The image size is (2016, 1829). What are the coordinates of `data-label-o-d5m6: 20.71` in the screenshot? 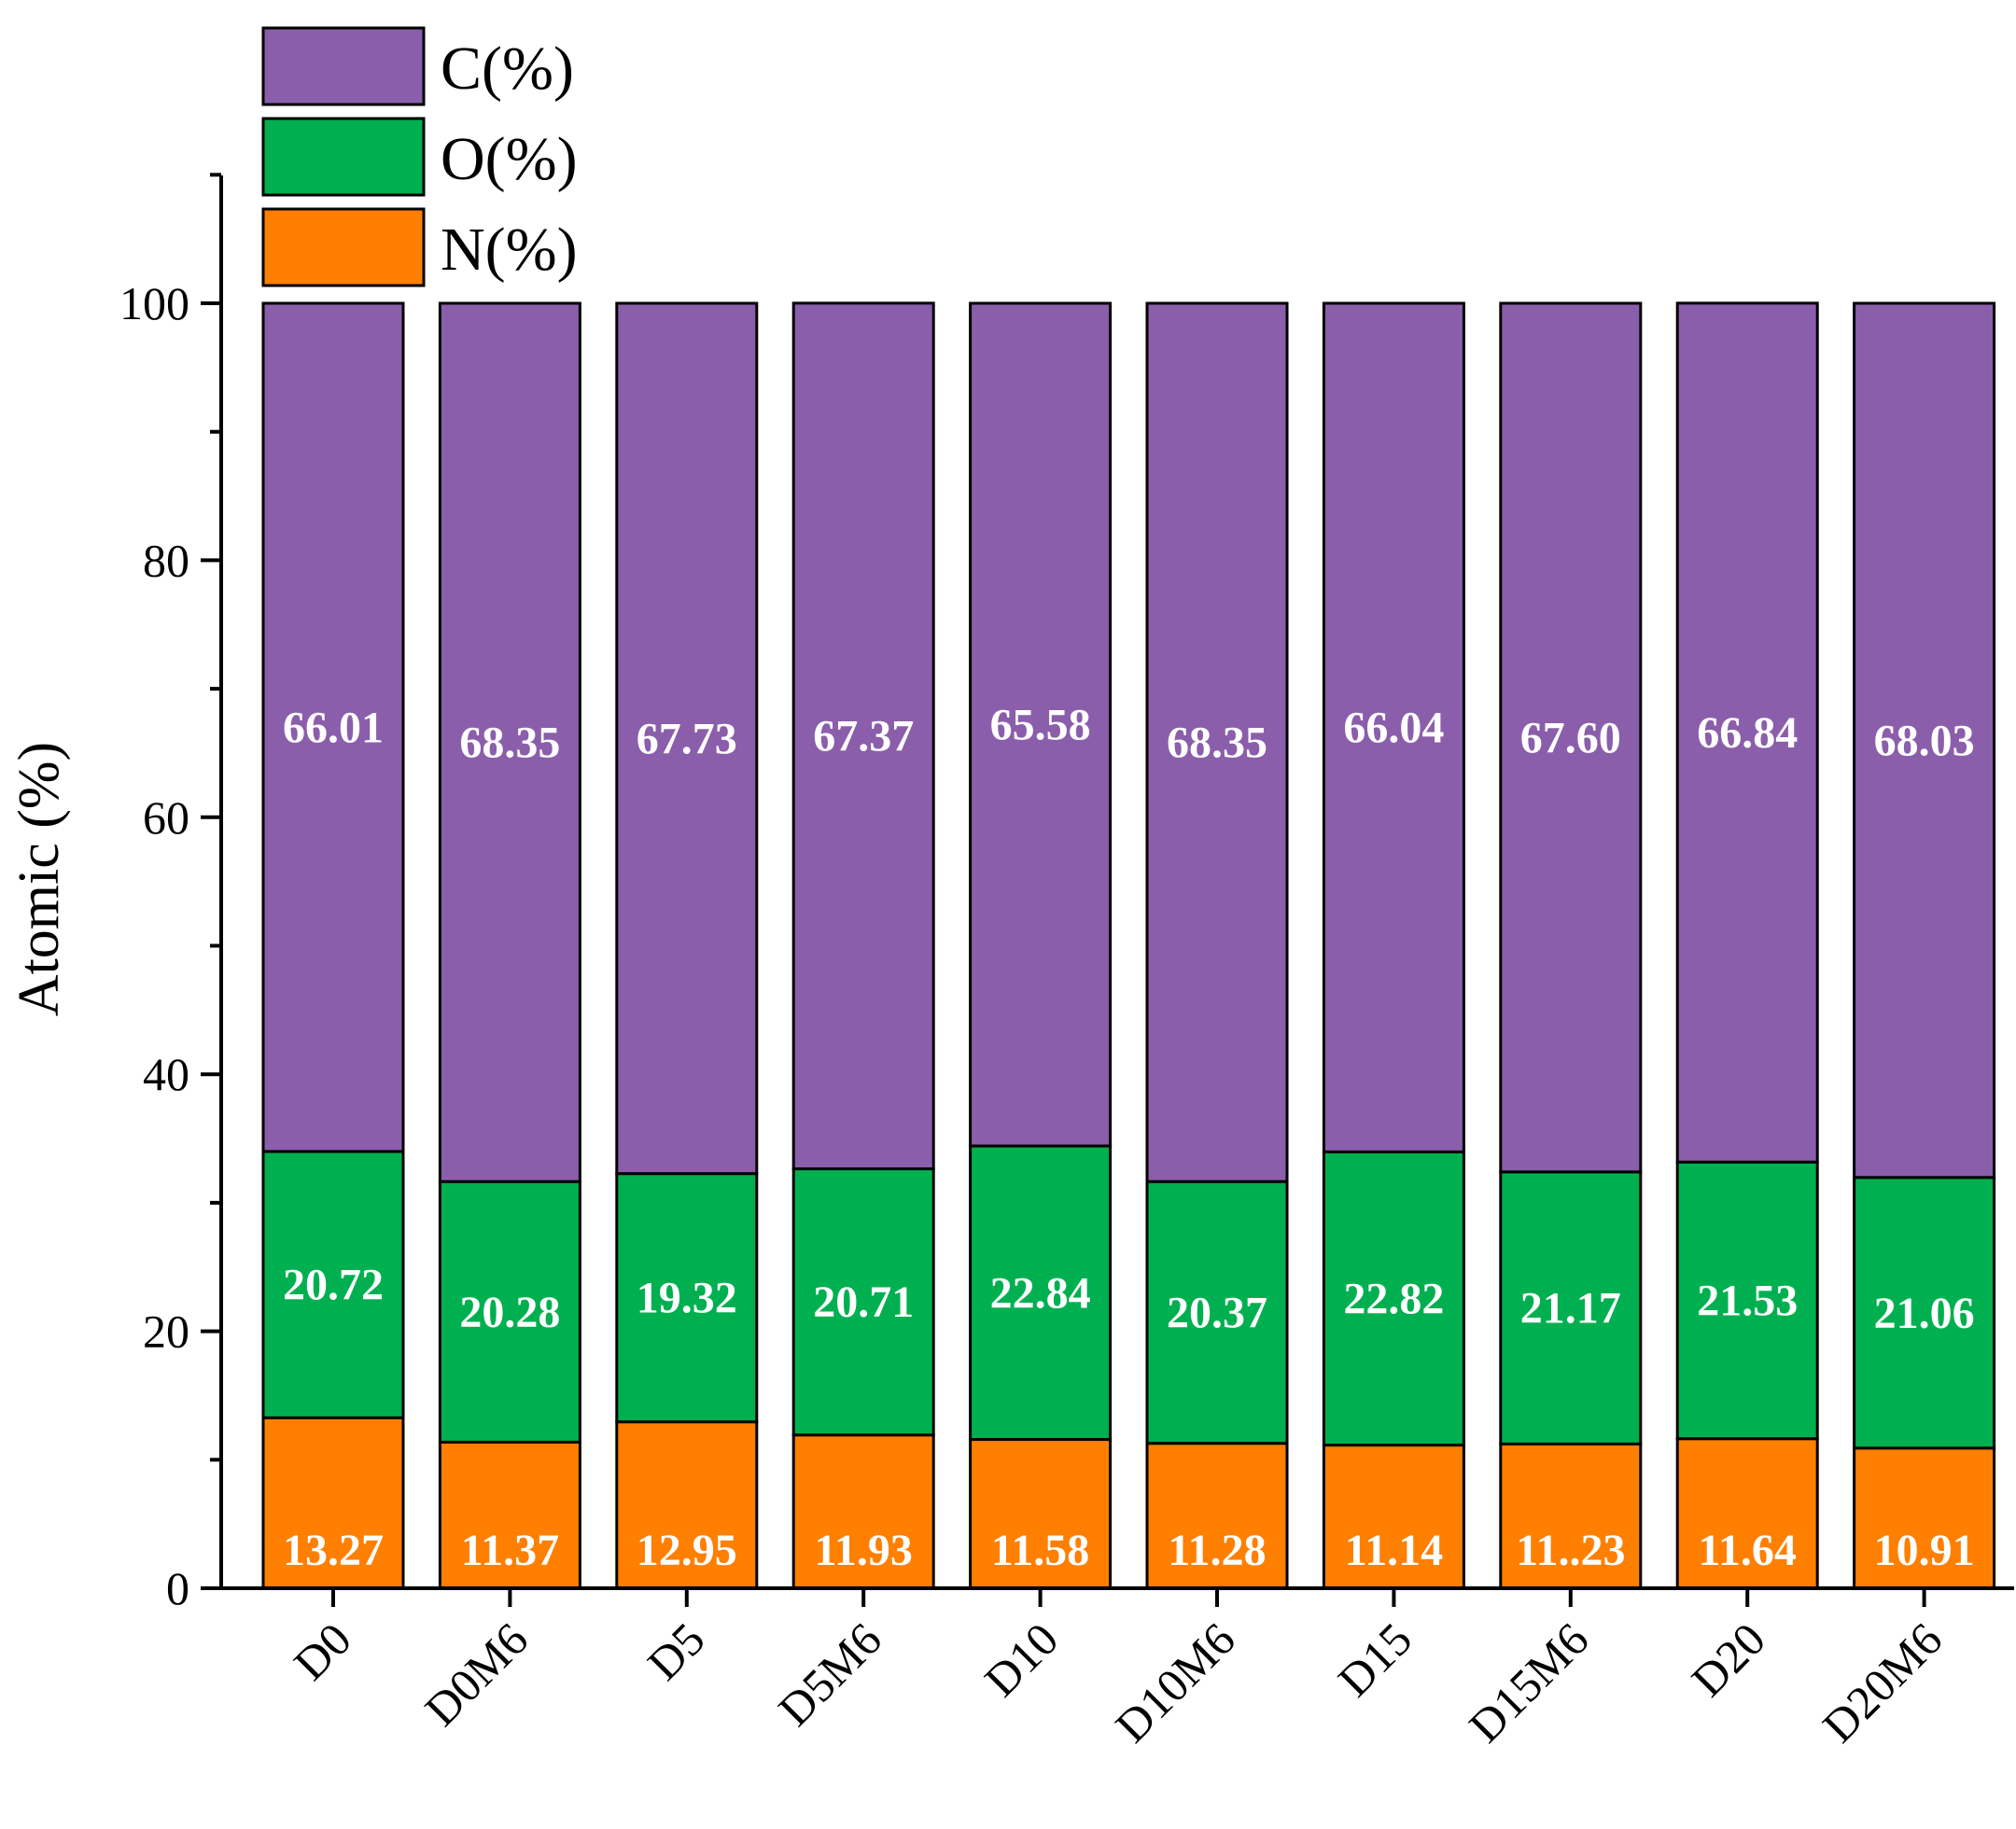 It's located at (863, 1303).